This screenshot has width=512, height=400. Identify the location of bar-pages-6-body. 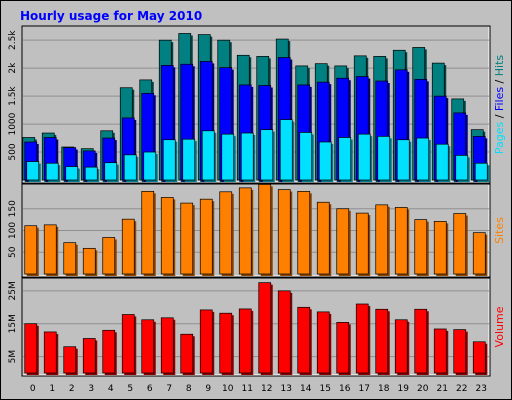
(150, 166).